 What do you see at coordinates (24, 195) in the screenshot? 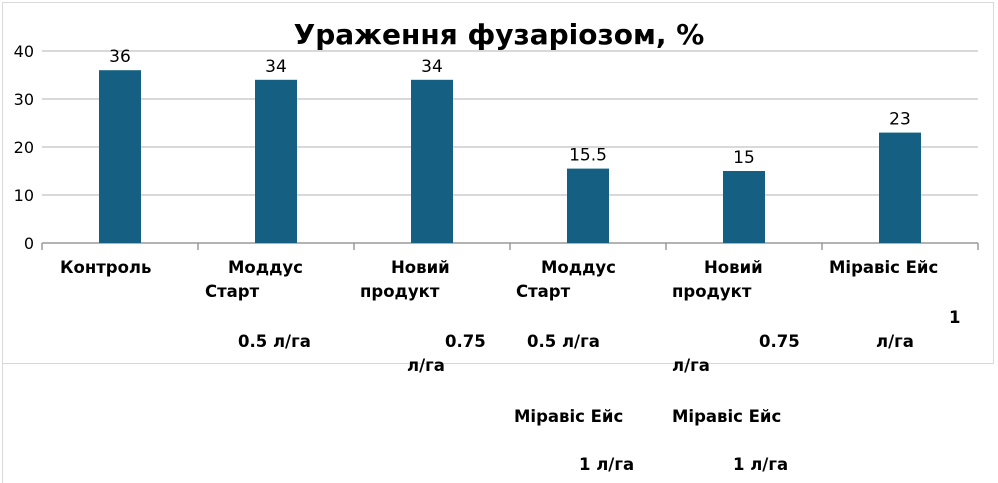
I see `y-tick-label: 10` at bounding box center [24, 195].